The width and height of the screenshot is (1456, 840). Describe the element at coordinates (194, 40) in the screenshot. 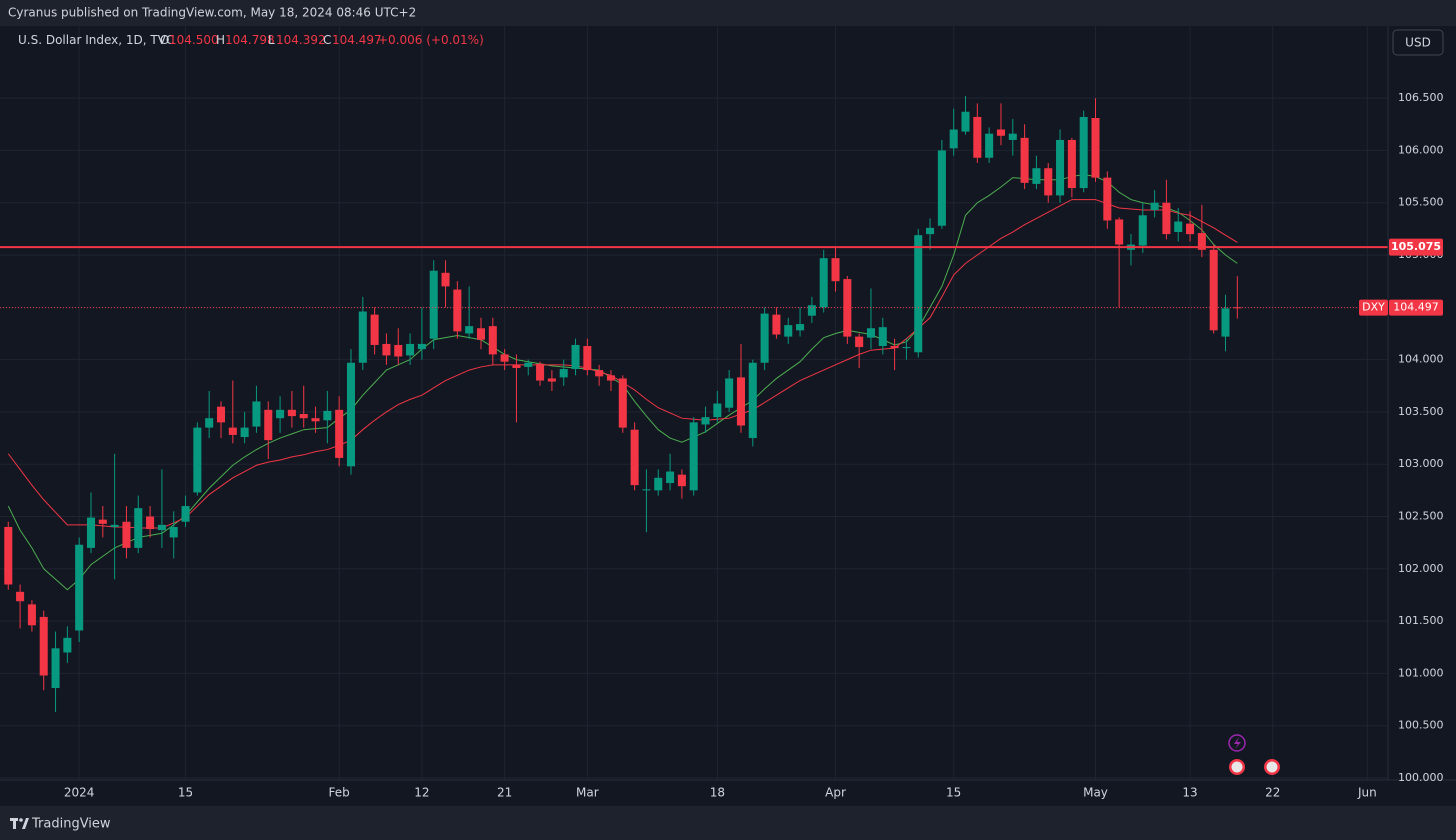

I see `legend-o: 104.500` at that location.